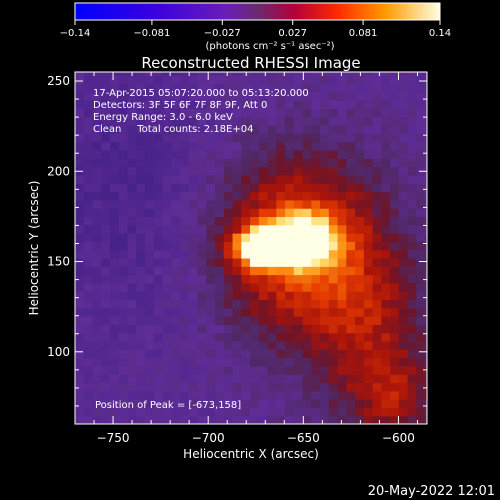 Image resolution: width=500 pixels, height=500 pixels. What do you see at coordinates (257, 11) in the screenshot?
I see `colorbar-gradient` at bounding box center [257, 11].